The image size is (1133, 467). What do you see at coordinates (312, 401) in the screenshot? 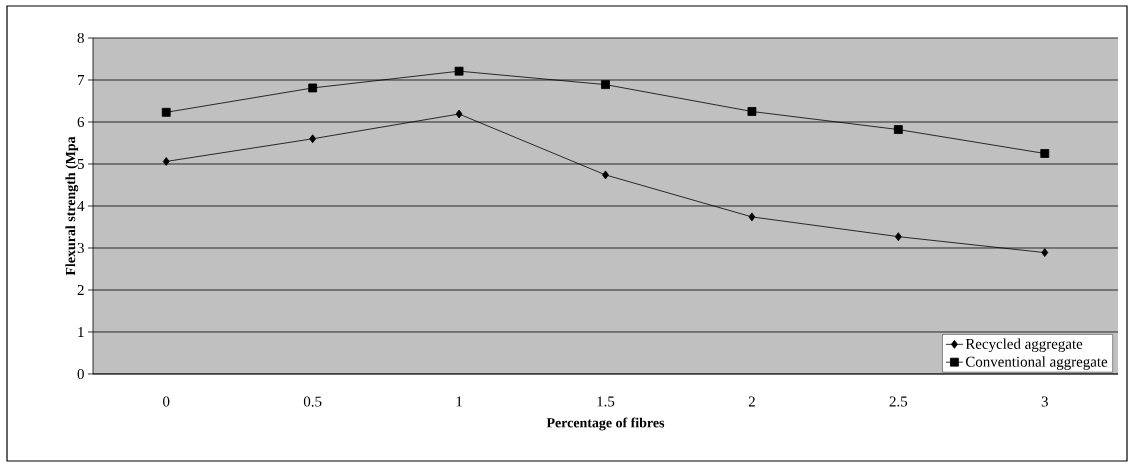
I see `x-tick-label: 0.5` at bounding box center [312, 401].